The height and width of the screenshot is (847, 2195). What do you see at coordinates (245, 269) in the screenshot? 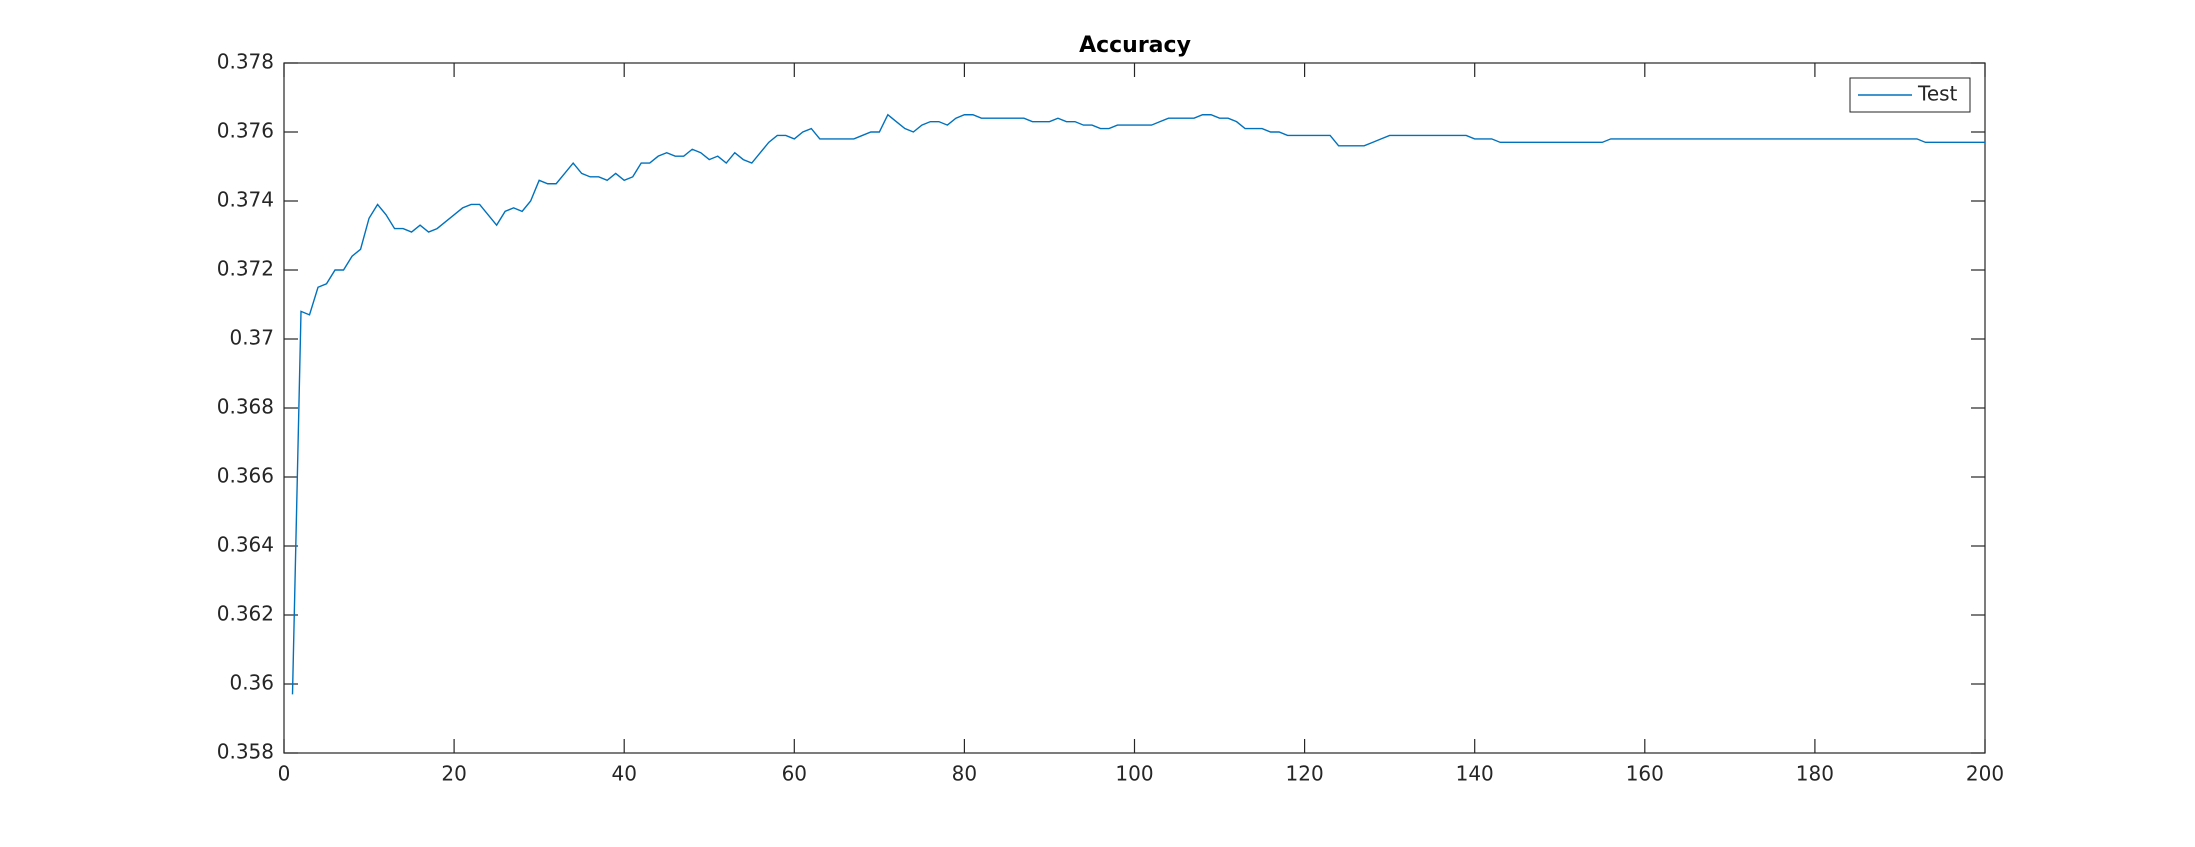
I see `y-tick-label: 0.372` at bounding box center [245, 269].